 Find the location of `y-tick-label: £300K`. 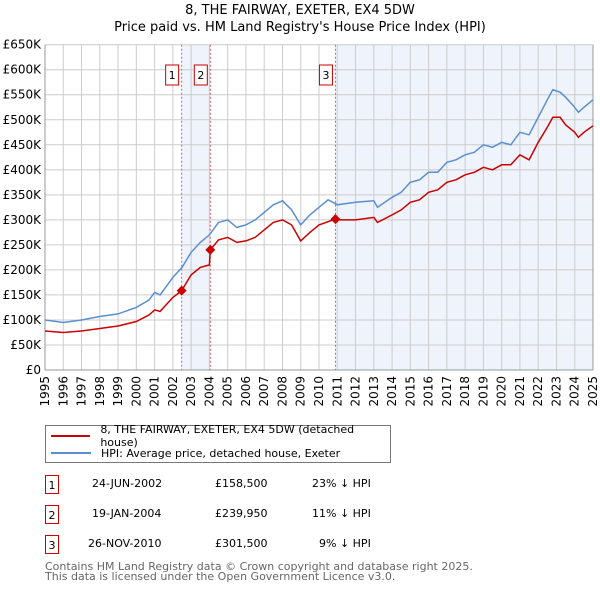

y-tick-label: £300K is located at coordinates (23, 220).